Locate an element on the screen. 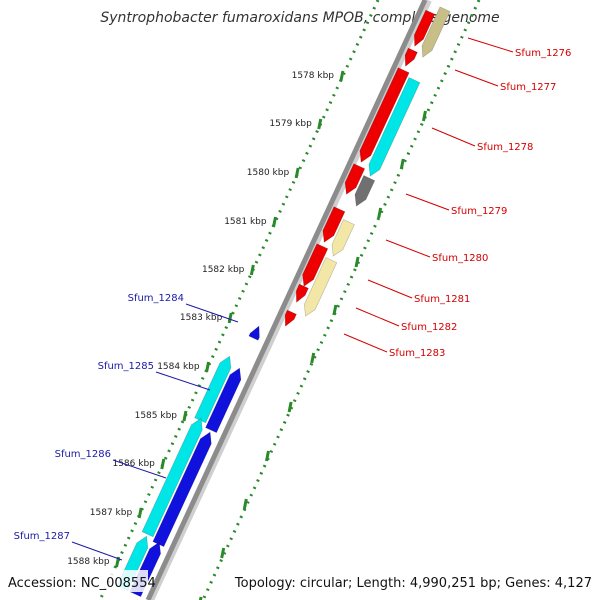  gene-label-sfum-1282: Sfum_1282 is located at coordinates (429, 327).